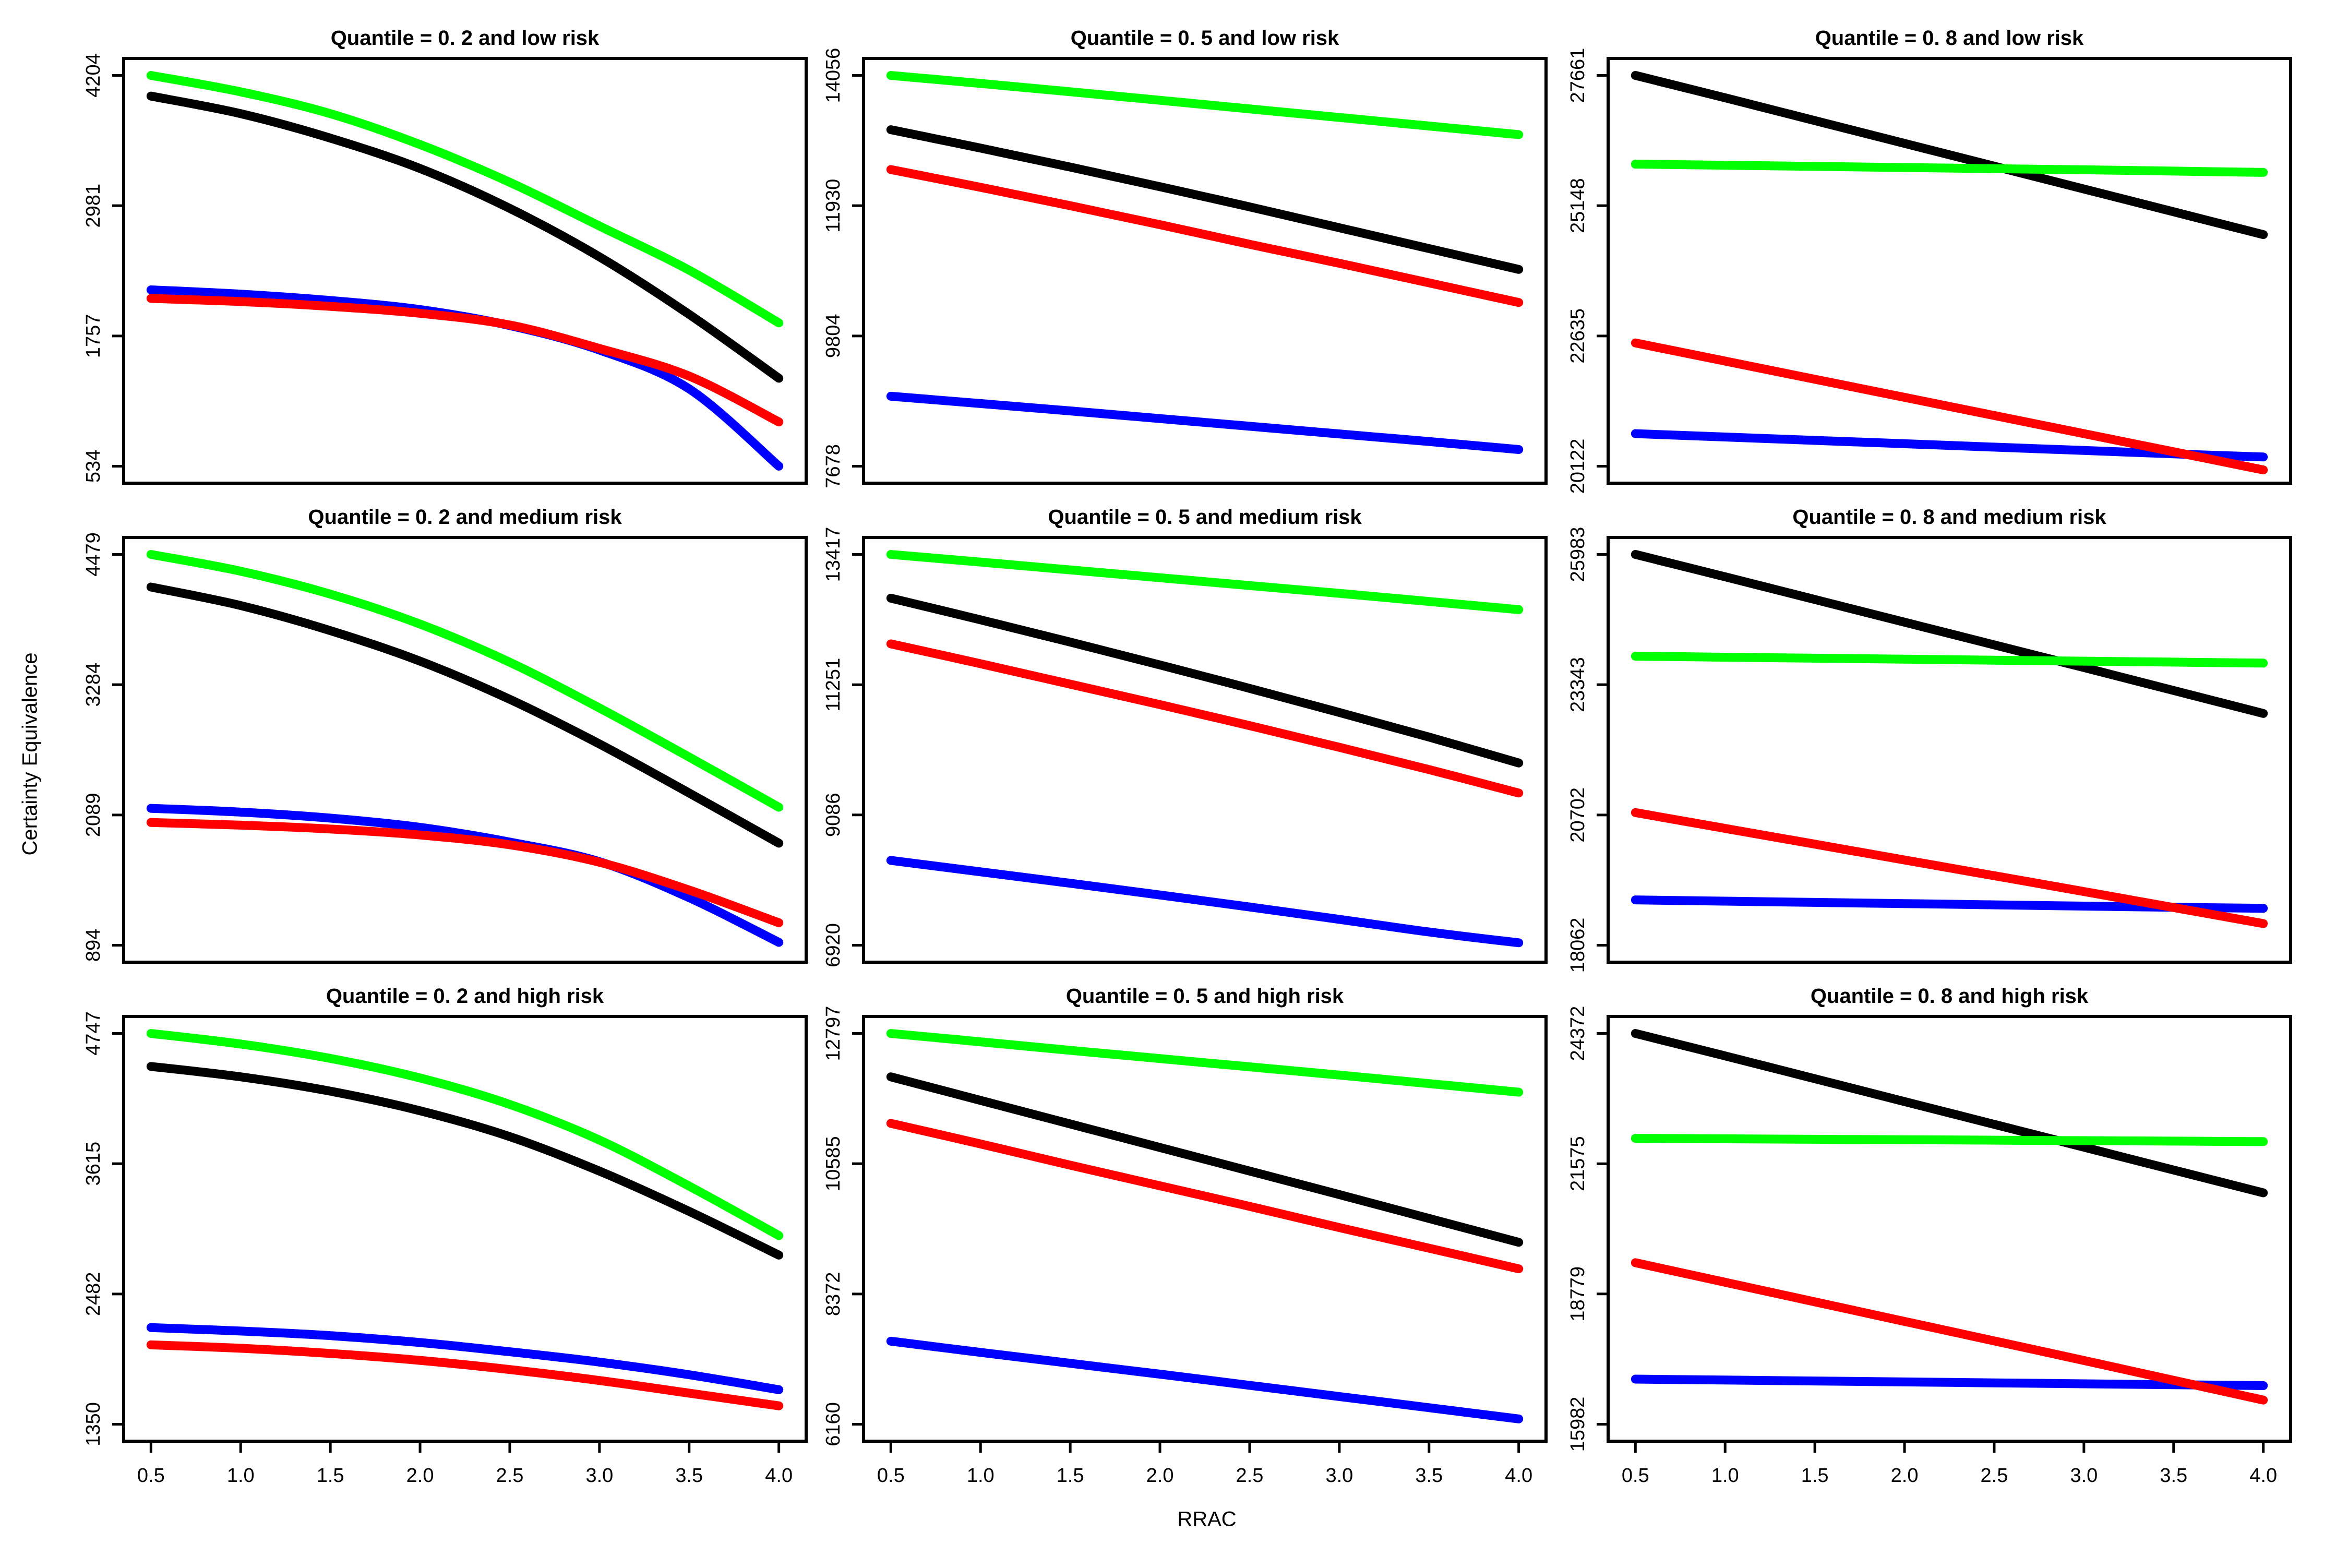 The image size is (2348, 1568). What do you see at coordinates (93, 685) in the screenshot?
I see `y-tick-label: 3284` at bounding box center [93, 685].